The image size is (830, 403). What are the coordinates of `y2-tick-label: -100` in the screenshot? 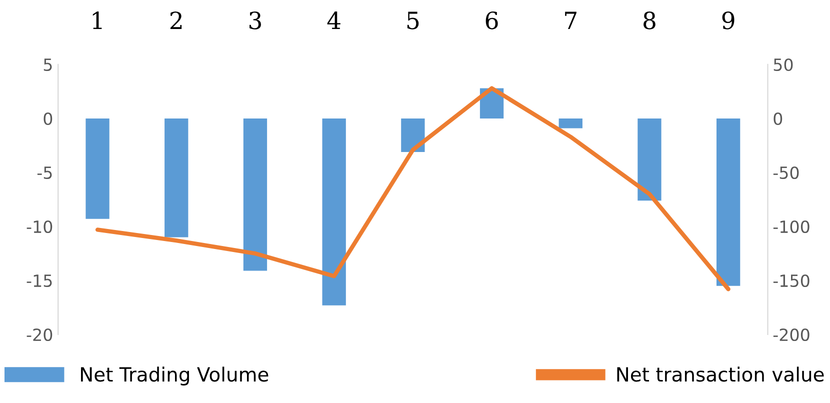 It's located at (791, 227).